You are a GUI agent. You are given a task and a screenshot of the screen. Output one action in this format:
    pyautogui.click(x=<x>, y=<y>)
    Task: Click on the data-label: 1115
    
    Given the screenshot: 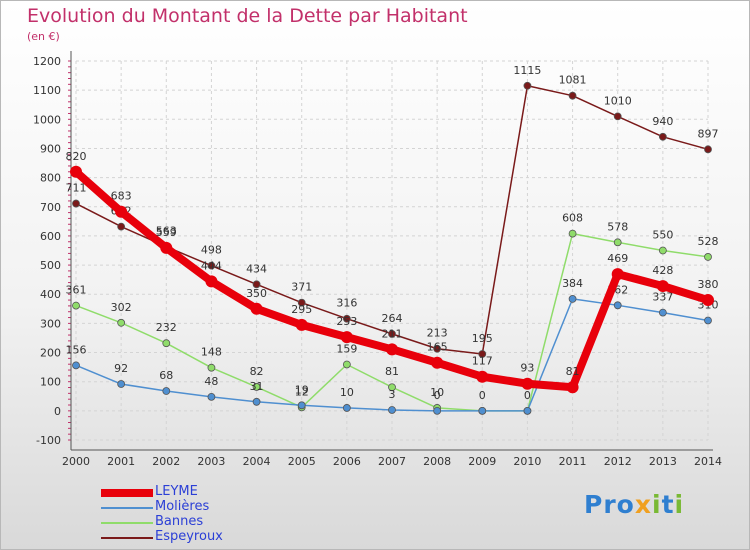 What is the action you would take?
    pyautogui.click(x=527, y=70)
    